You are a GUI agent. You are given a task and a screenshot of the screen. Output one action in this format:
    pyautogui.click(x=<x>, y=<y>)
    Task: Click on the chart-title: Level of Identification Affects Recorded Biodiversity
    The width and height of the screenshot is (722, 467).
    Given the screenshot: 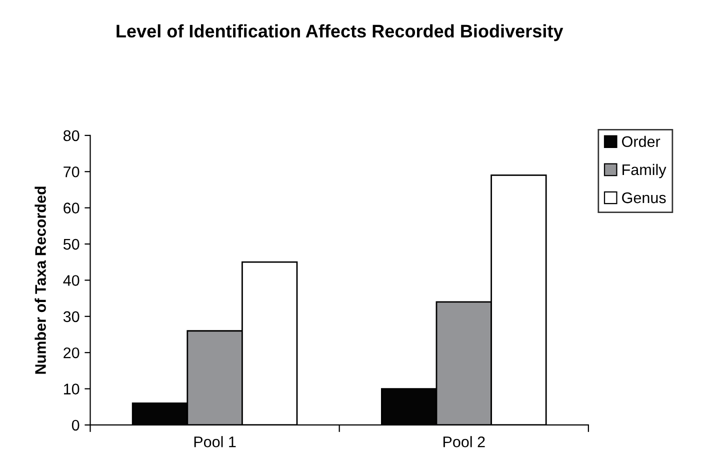 What is the action you would take?
    pyautogui.click(x=340, y=33)
    